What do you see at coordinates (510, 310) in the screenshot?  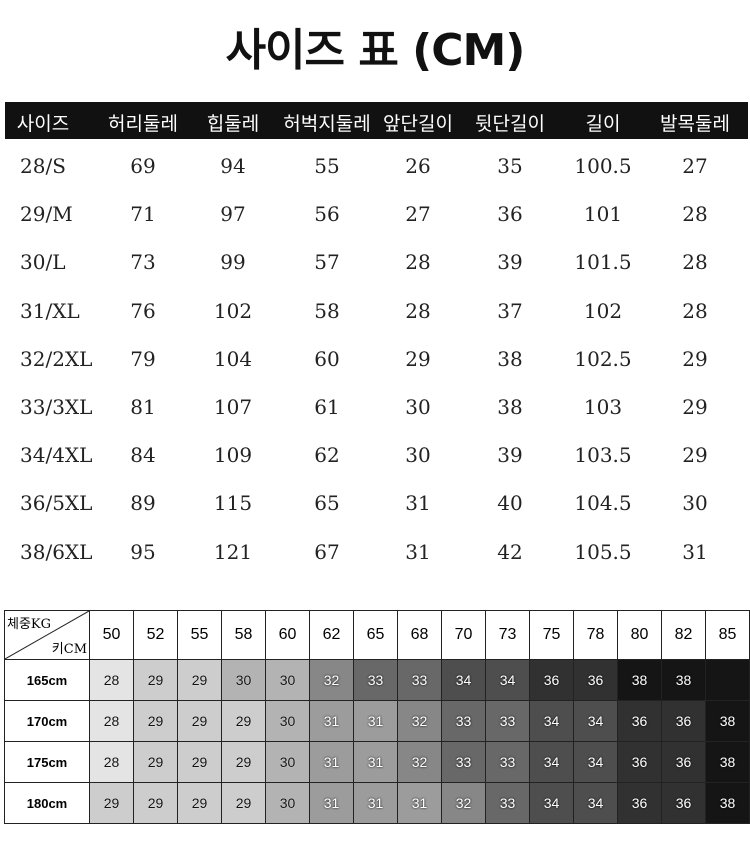 I see `table-cell: 37` at bounding box center [510, 310].